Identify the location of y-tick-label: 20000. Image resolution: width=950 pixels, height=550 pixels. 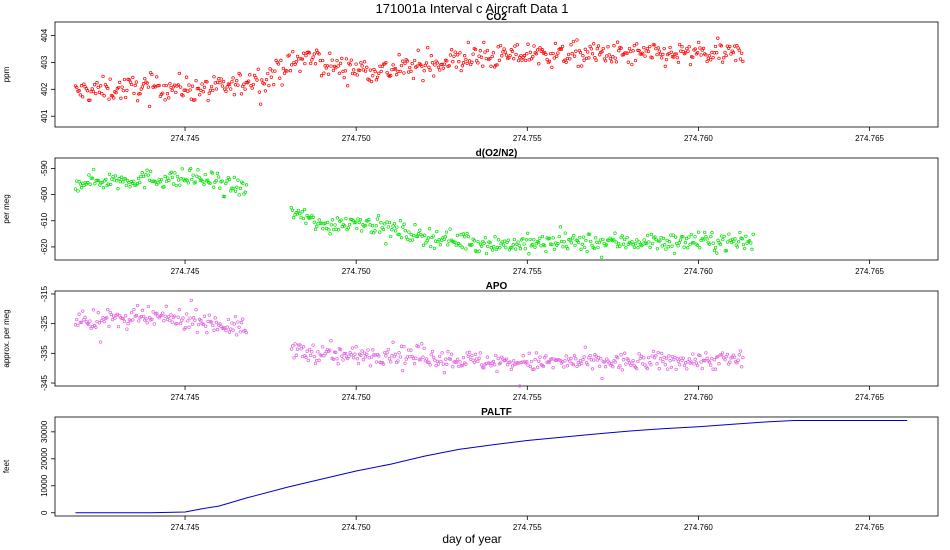
(44, 458).